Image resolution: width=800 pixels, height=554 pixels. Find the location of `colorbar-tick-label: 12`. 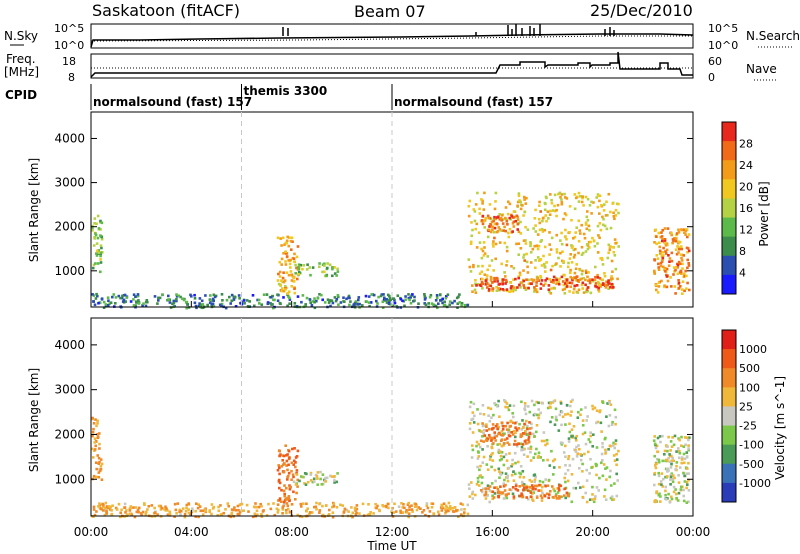

colorbar-tick-label: 12 is located at coordinates (746, 230).